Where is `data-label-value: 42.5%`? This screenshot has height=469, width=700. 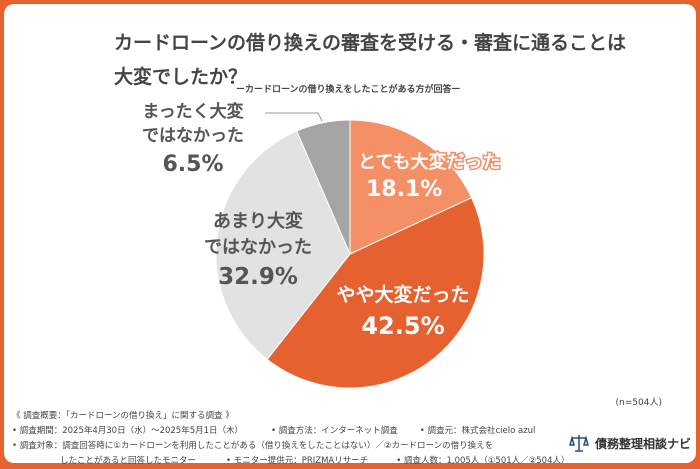 data-label-value: 42.5% is located at coordinates (402, 326).